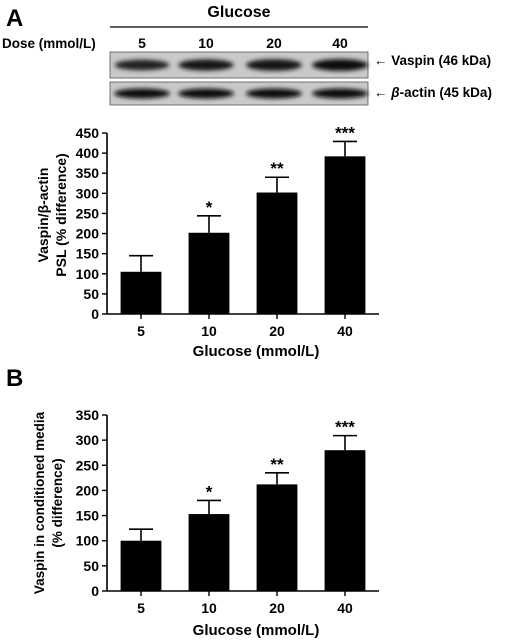 Image resolution: width=520 pixels, height=641 pixels. What do you see at coordinates (14, 18) in the screenshot?
I see `panel-a-letter: A` at bounding box center [14, 18].